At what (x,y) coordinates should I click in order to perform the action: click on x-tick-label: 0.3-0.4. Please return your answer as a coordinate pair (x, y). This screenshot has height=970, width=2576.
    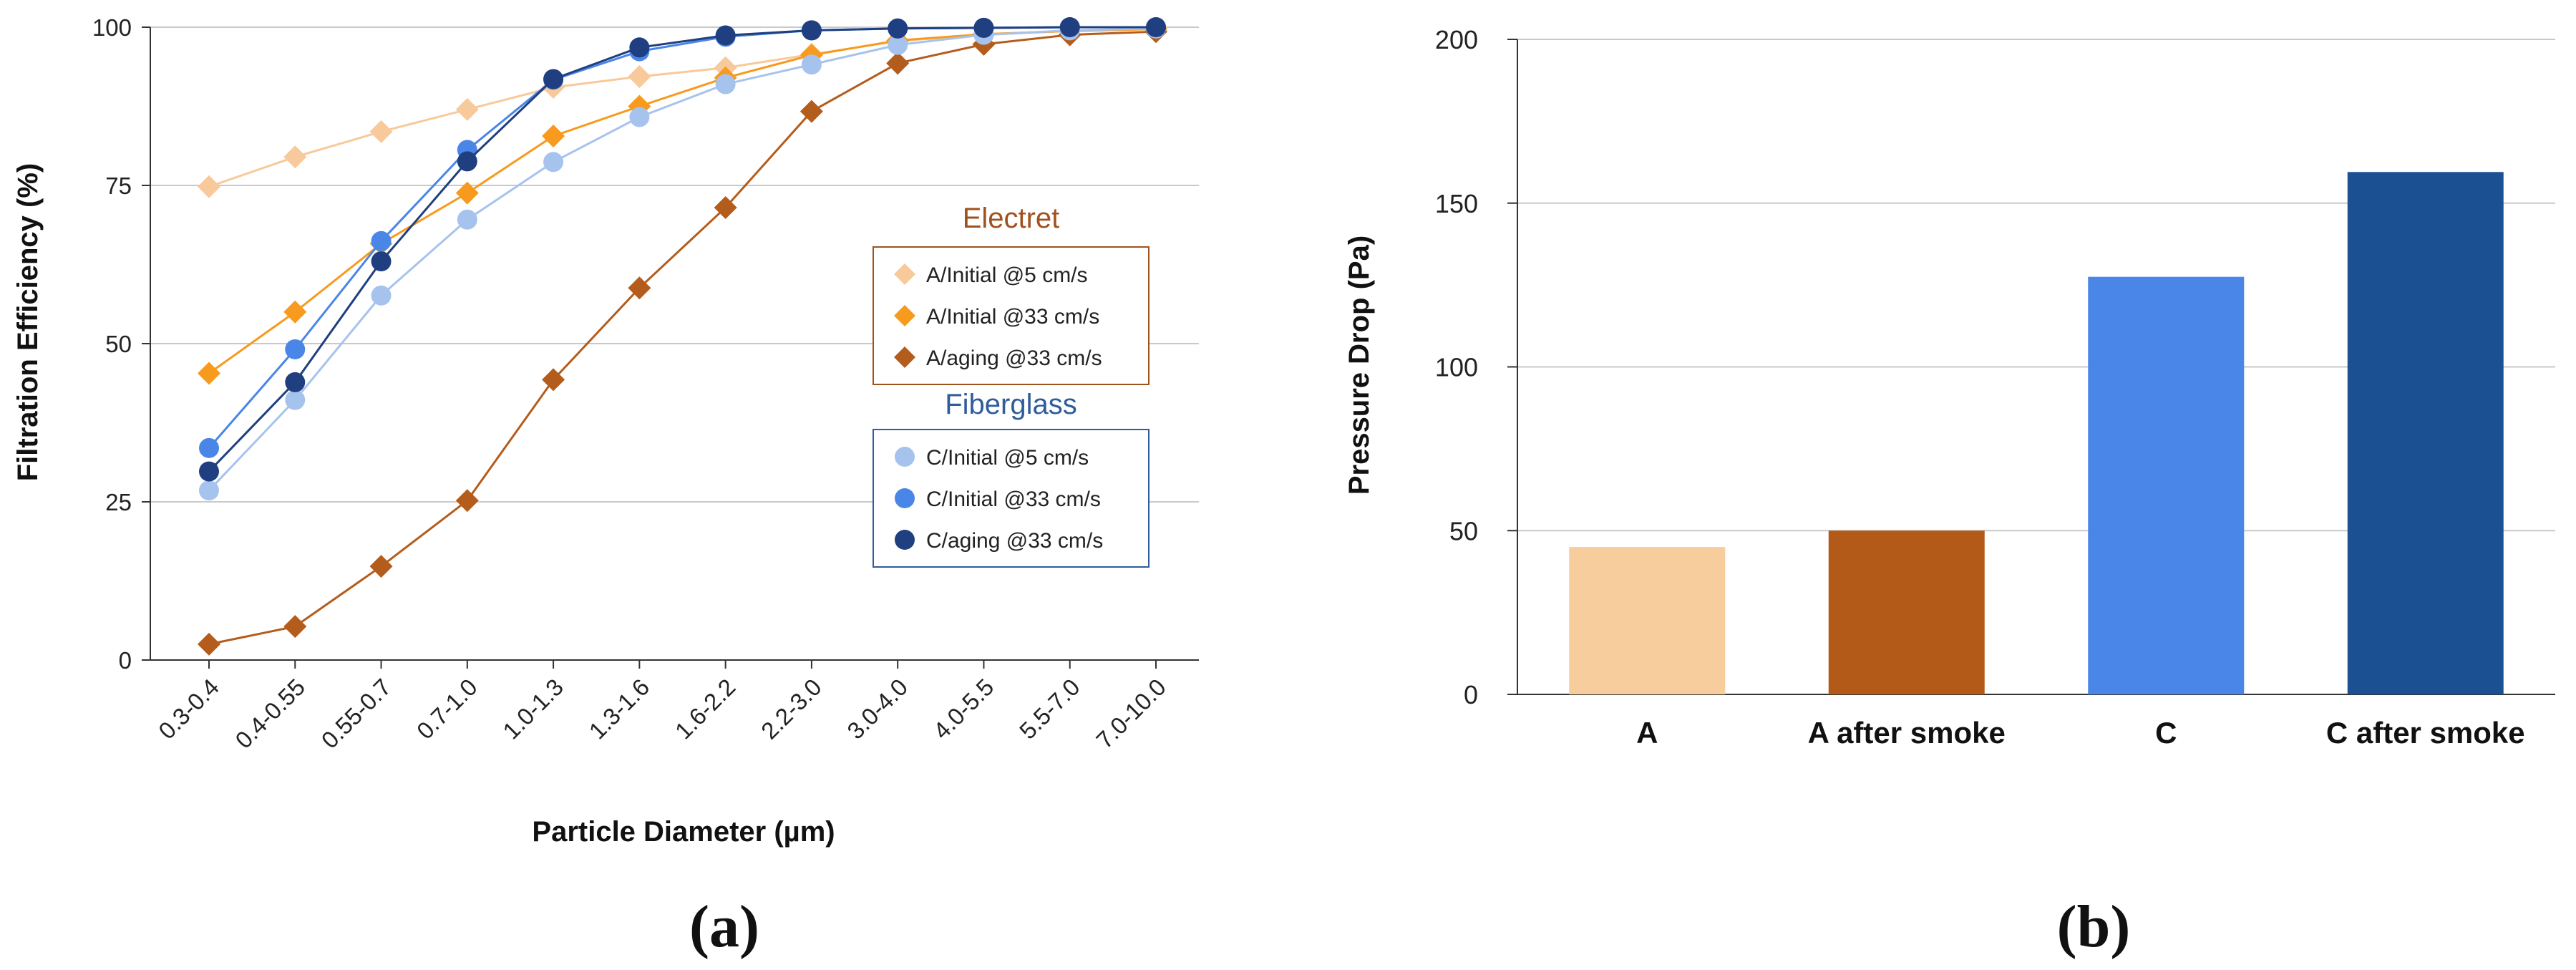
    Looking at the image, I should click on (188, 709).